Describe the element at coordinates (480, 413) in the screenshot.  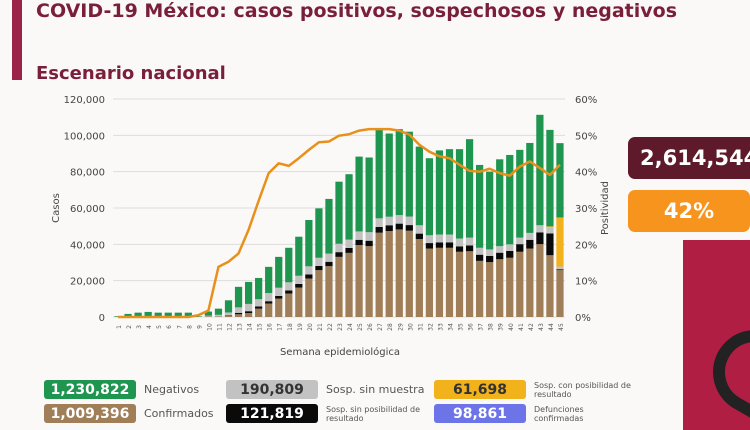
I see `legend-deaths-value: 98,861` at that location.